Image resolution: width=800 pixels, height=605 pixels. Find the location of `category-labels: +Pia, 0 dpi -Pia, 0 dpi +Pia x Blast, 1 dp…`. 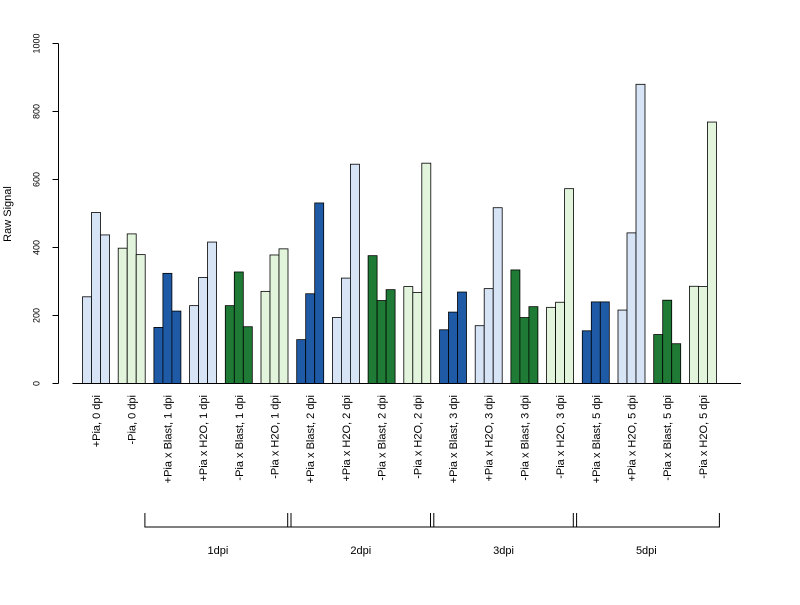

category-labels: +Pia, 0 dpi -Pia, 0 dpi +Pia x Blast, 1 dp… is located at coordinates (400, 439).